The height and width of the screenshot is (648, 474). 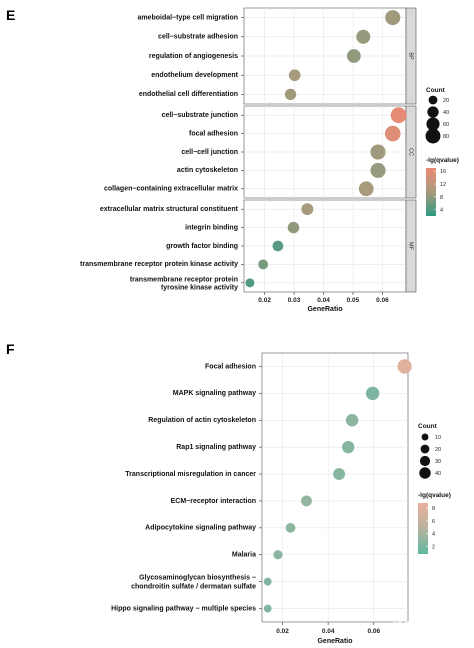 What do you see at coordinates (194, 75) in the screenshot?
I see `category-label: endothelium development` at bounding box center [194, 75].